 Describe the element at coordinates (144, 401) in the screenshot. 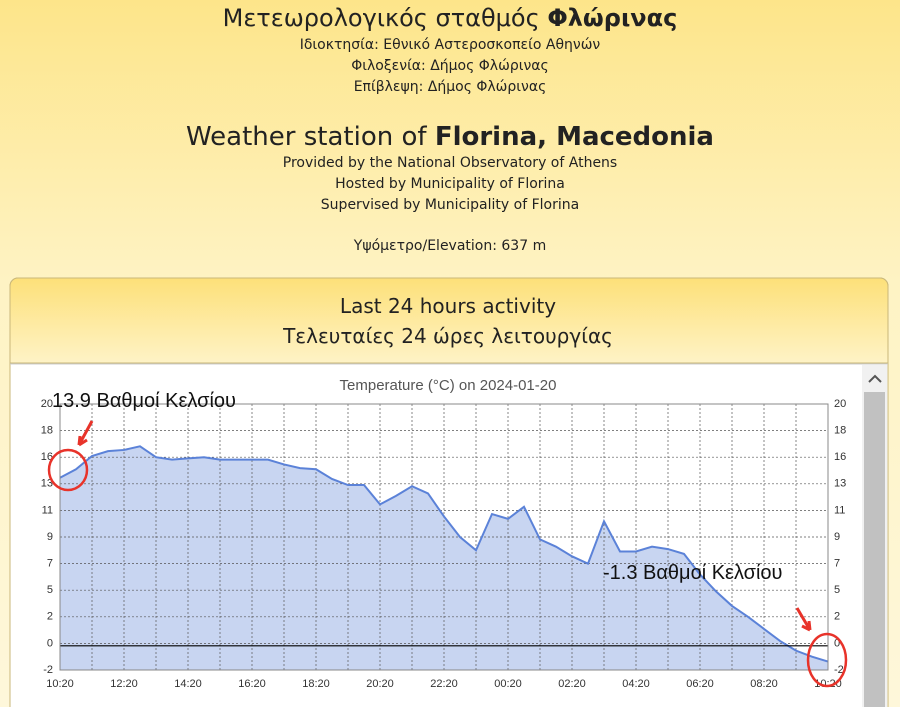

I see `annotation: 13.9 Βαθμοί Κελσίου` at that location.